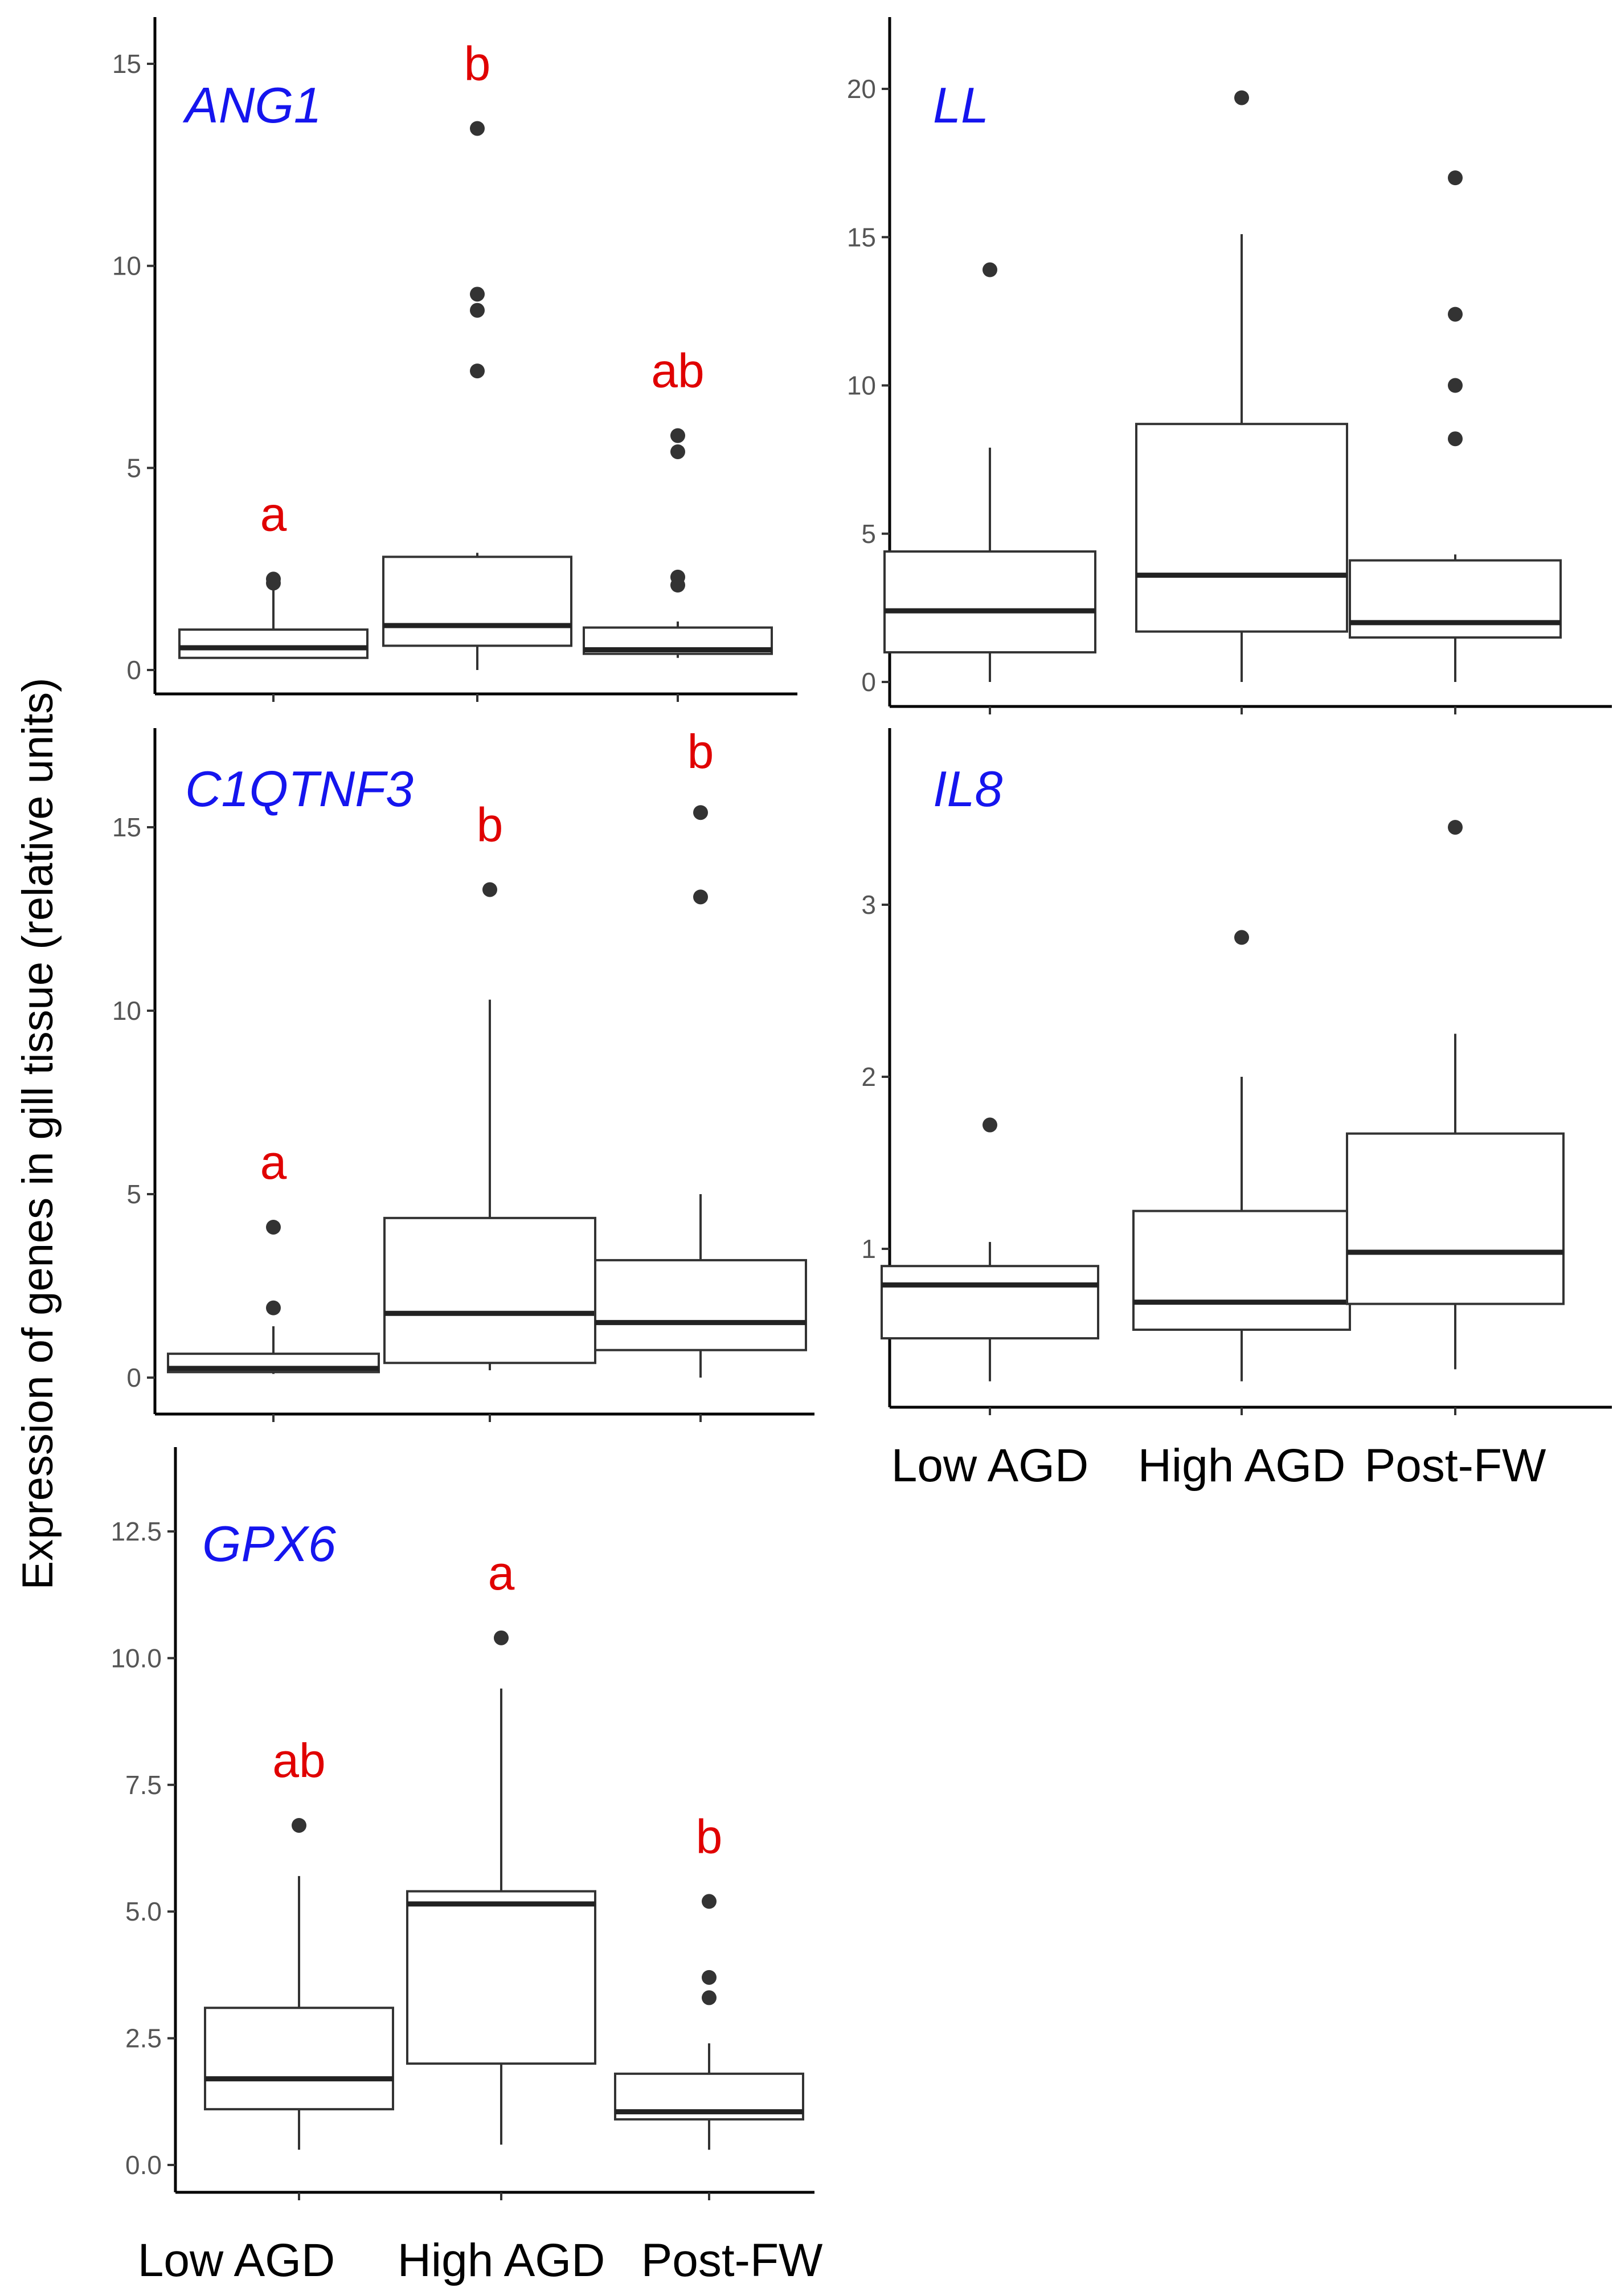  Describe the element at coordinates (252, 105) in the screenshot. I see `gene-label: ANG1` at that location.